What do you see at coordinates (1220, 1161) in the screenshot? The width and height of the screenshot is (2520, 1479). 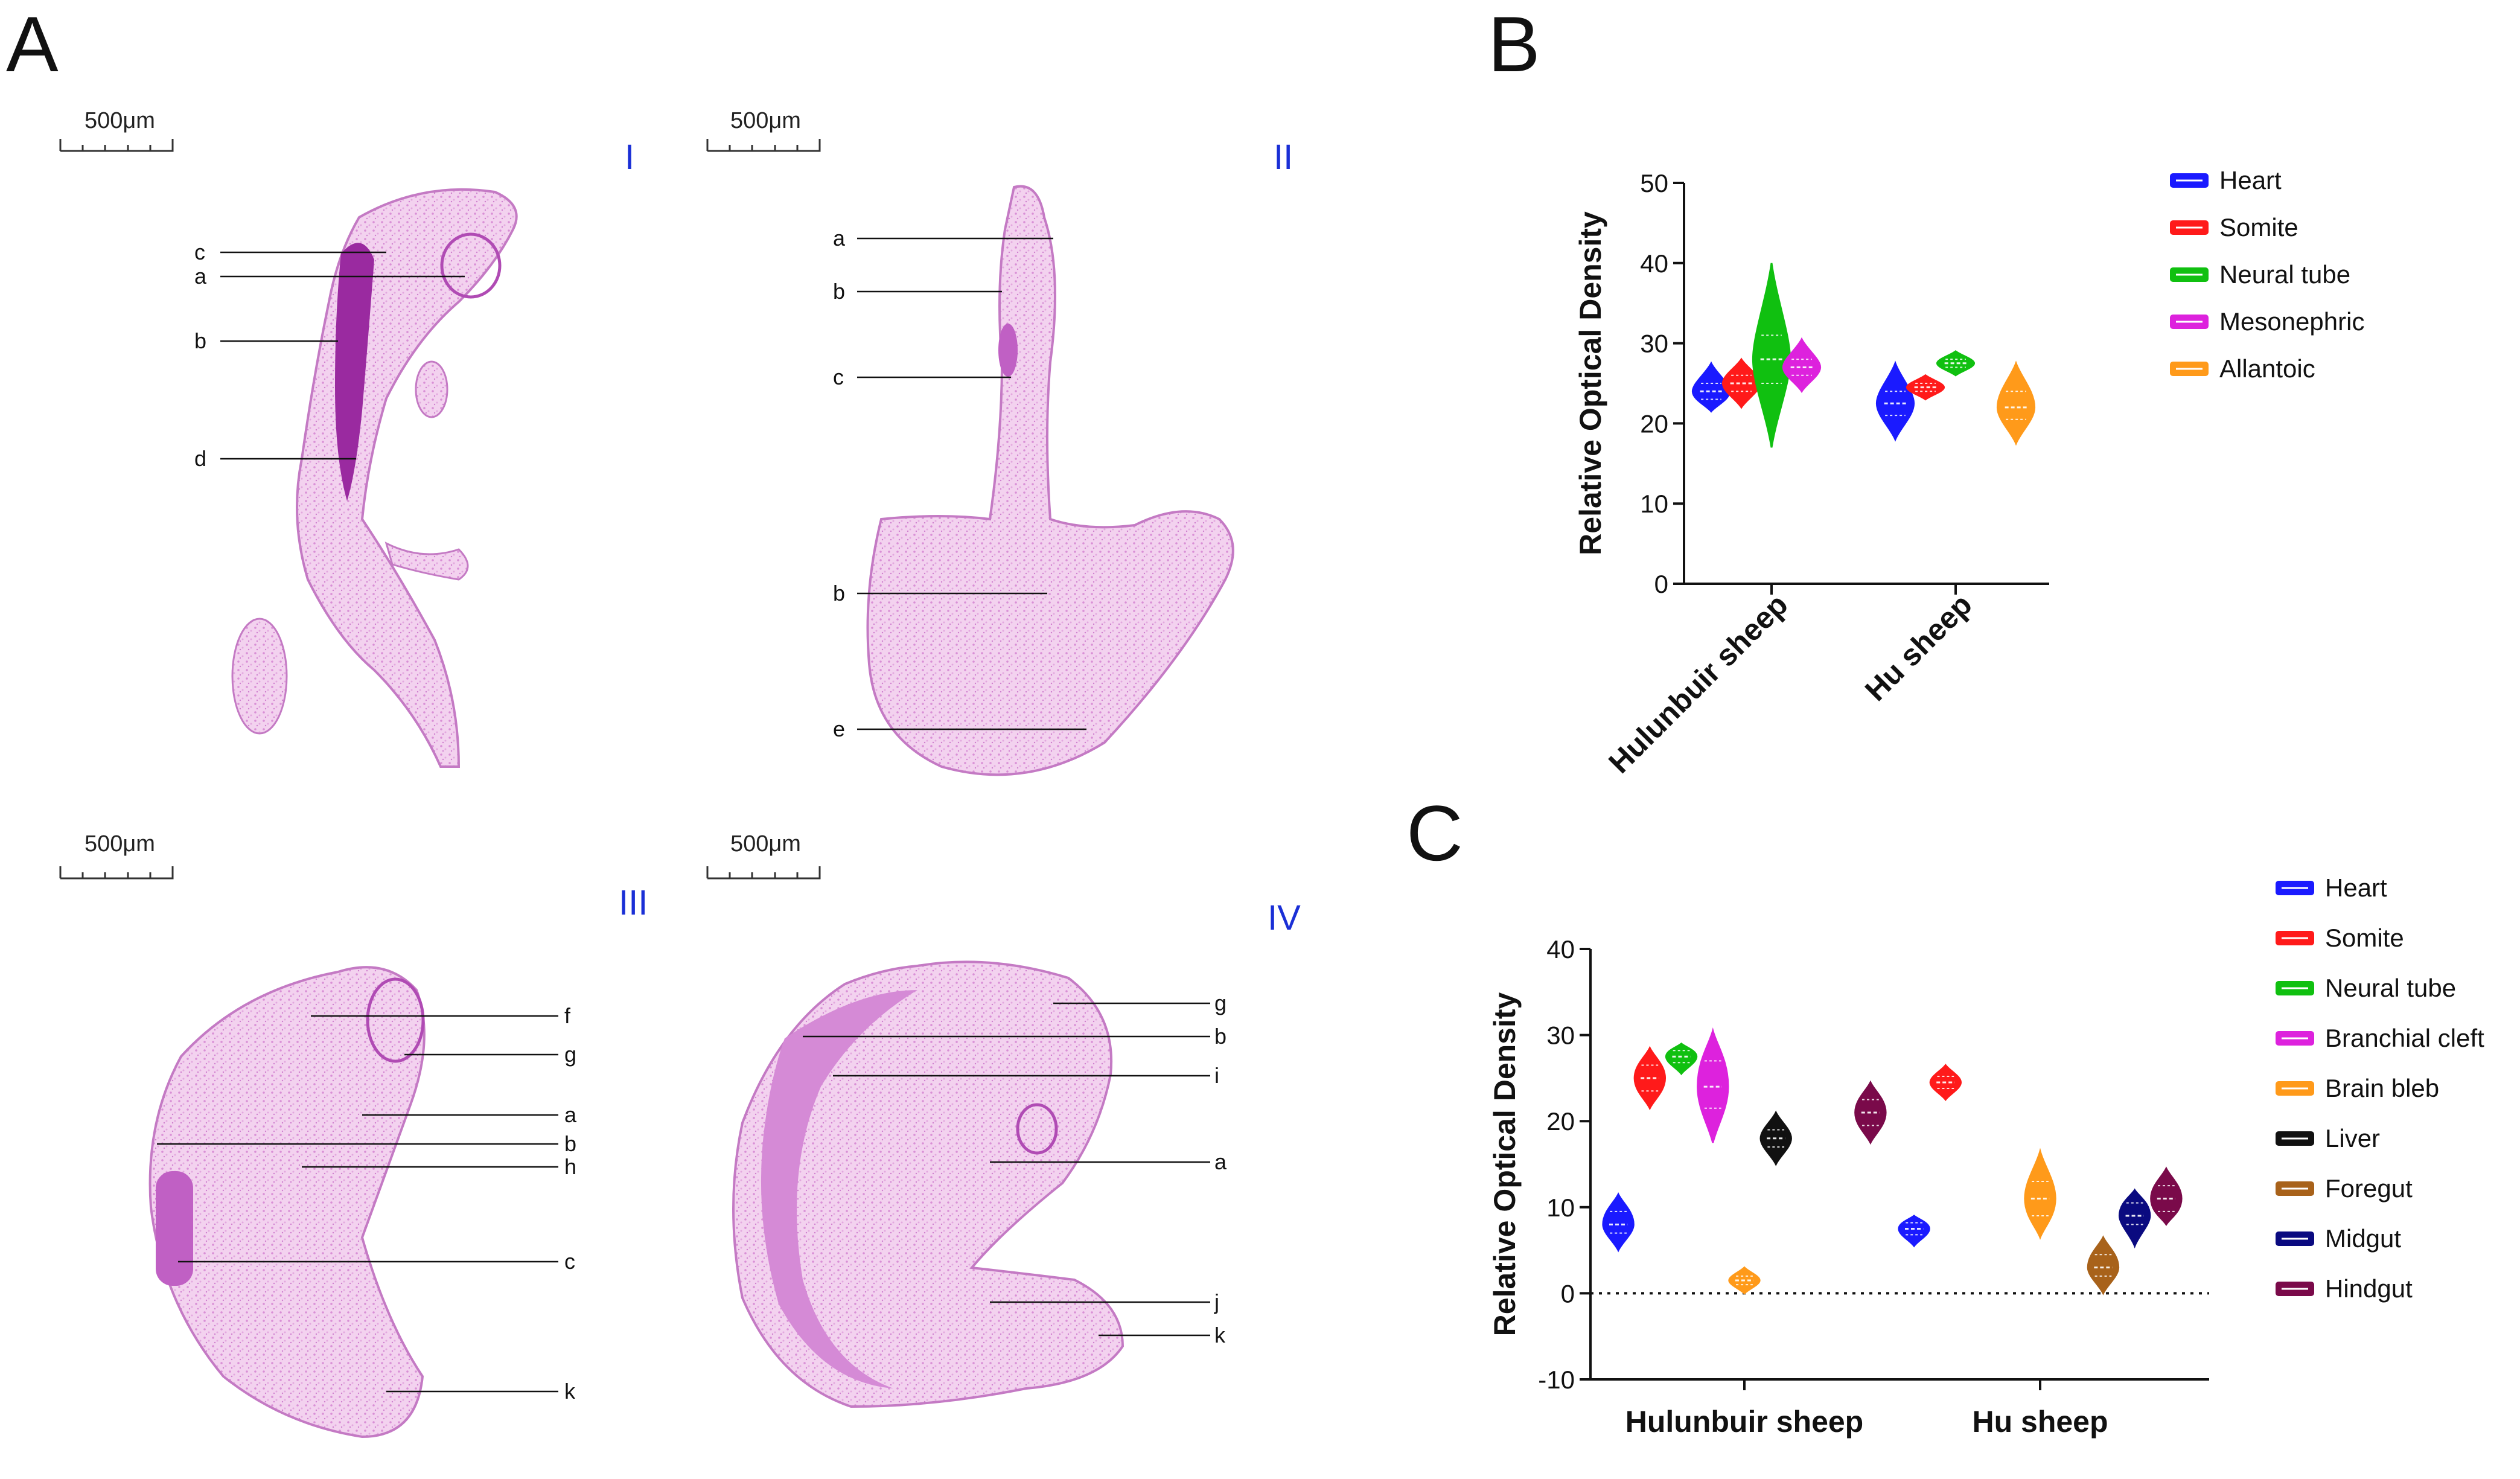 I see `structure-label-iv-a: a` at bounding box center [1220, 1161].